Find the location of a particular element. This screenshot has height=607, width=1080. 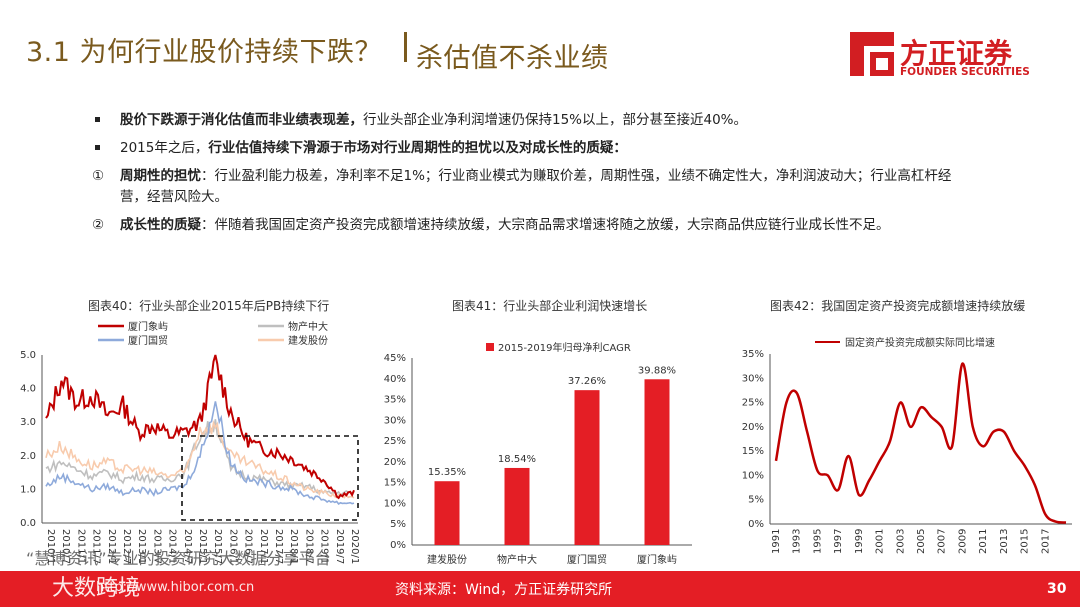

y-tick-label: 5.0 is located at coordinates (28, 355).